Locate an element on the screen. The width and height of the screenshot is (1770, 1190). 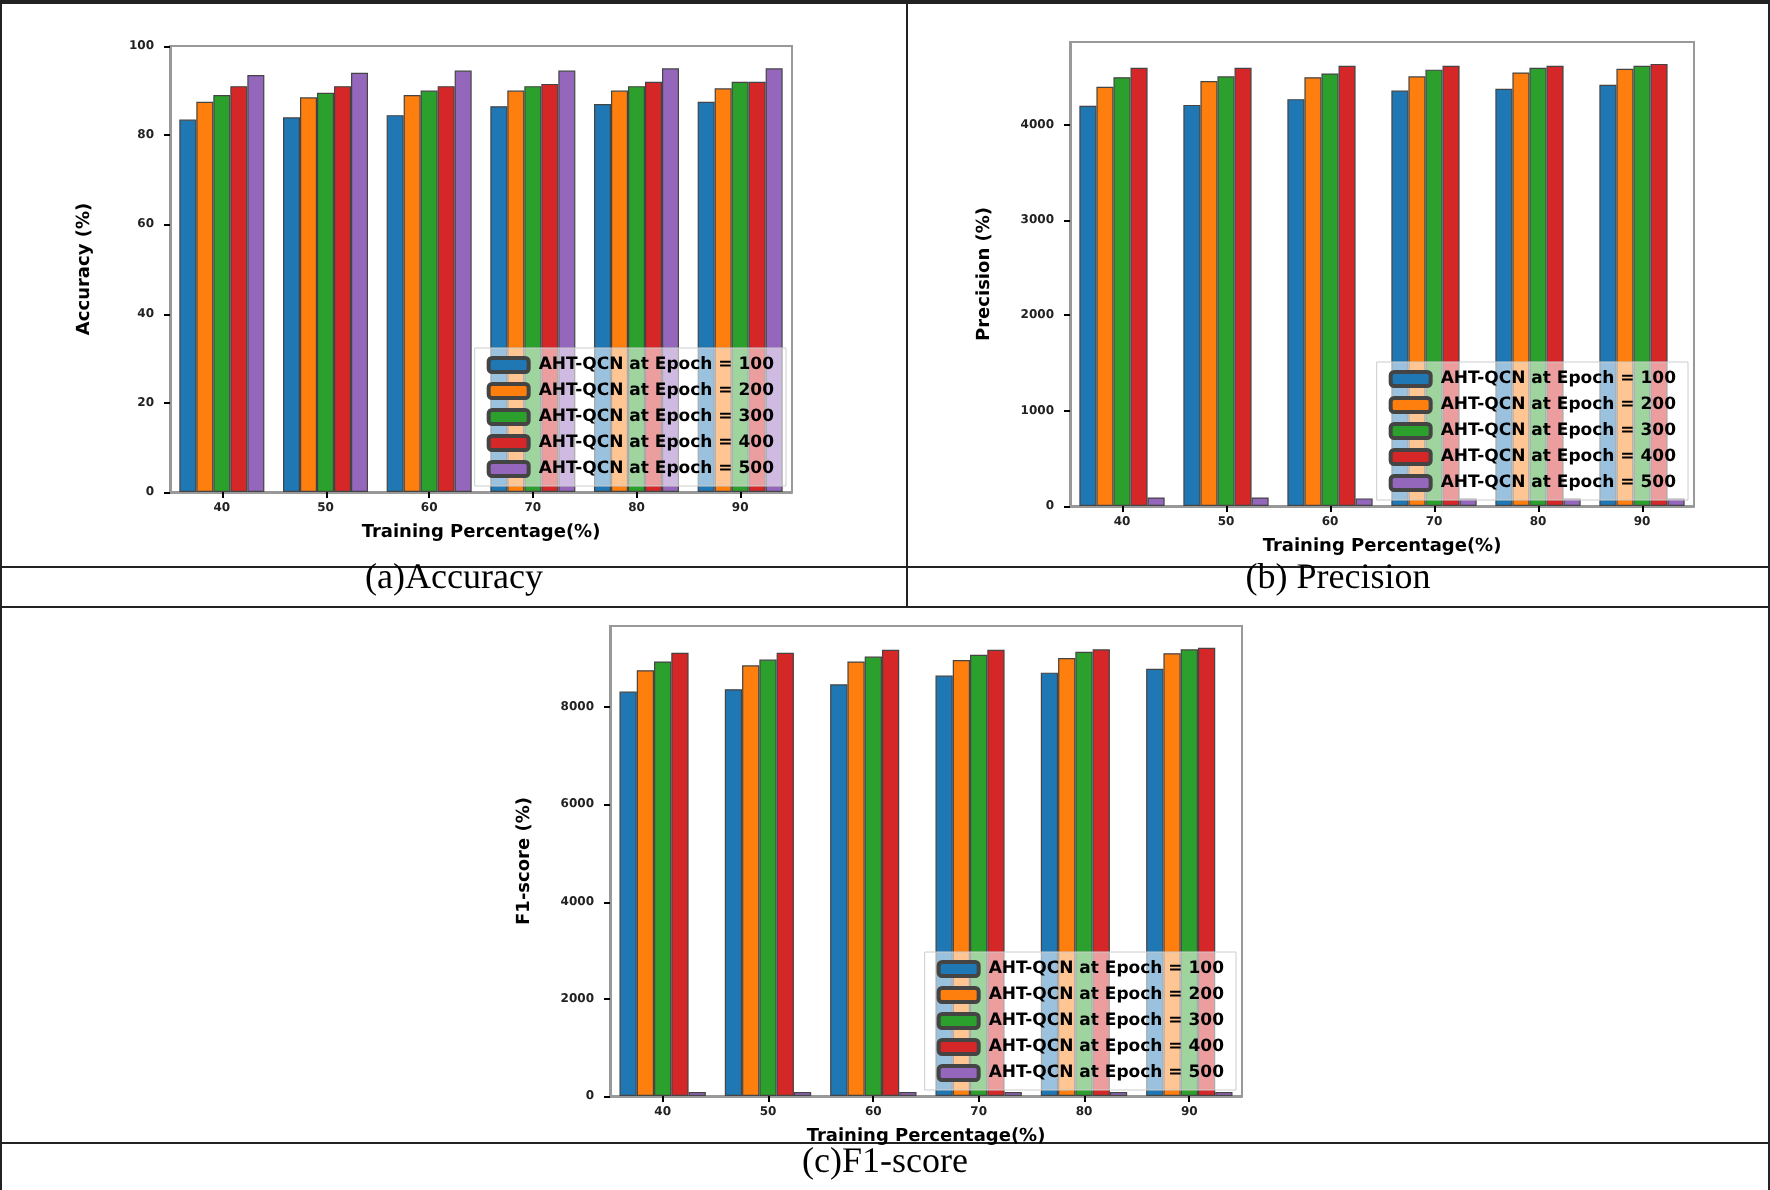
y-axis-title: Accuracy (%) is located at coordinates (85, 269).